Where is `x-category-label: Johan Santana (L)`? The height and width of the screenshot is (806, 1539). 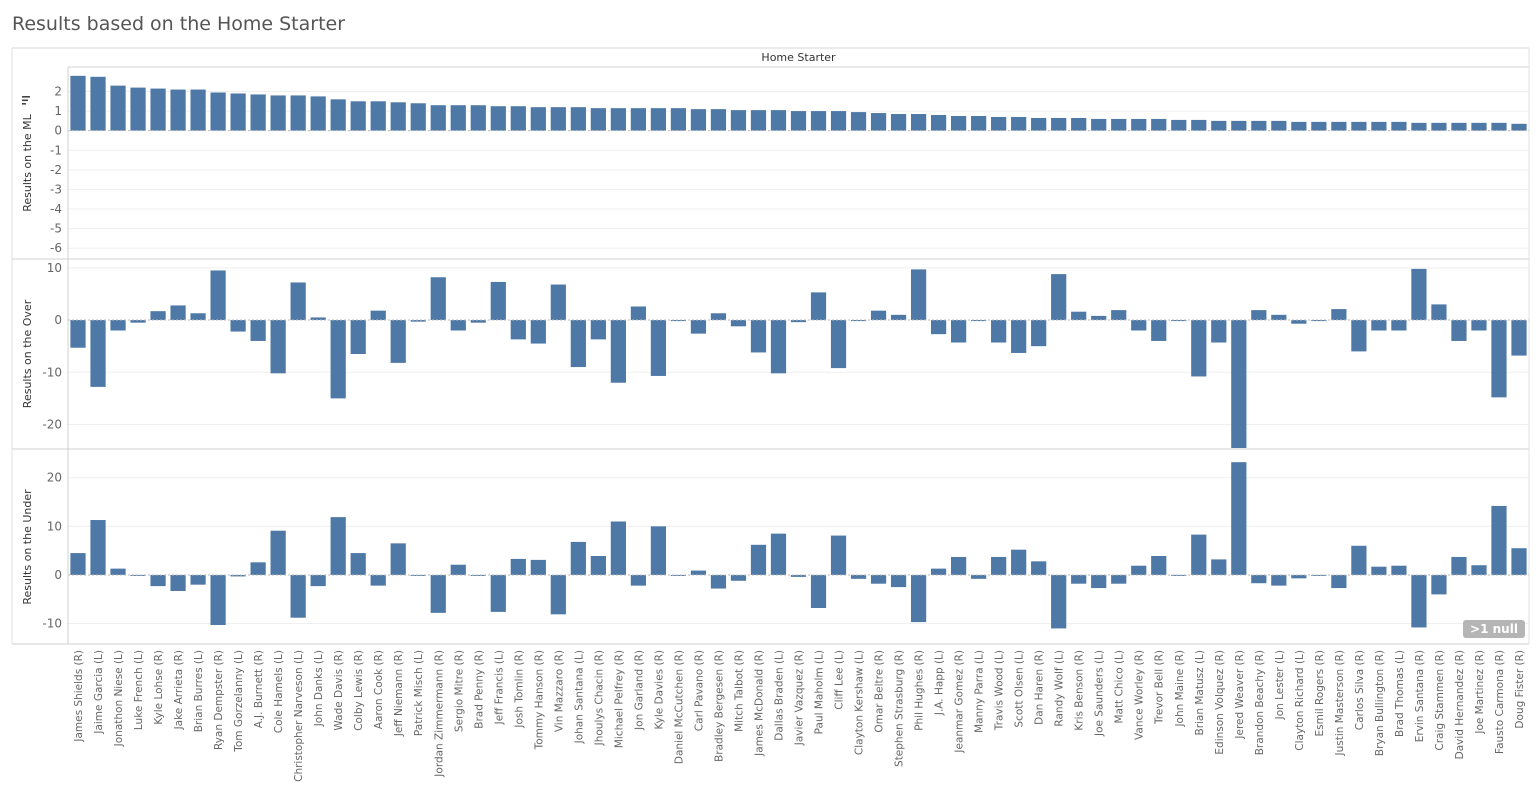
x-category-label: Johan Santana (L) is located at coordinates (579, 697).